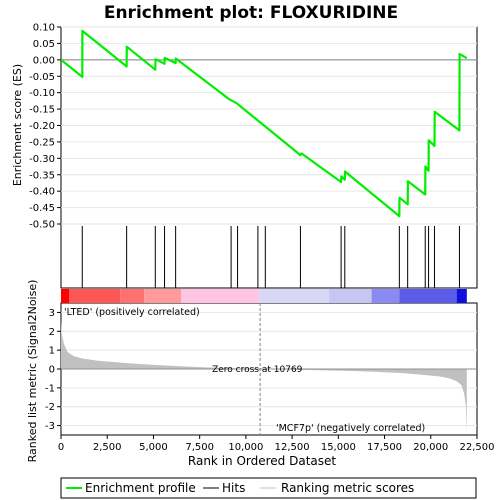 This screenshot has height=500, width=500. Describe the element at coordinates (262, 461) in the screenshot. I see `x-axis-label: Rank in Ordered Dataset` at that location.